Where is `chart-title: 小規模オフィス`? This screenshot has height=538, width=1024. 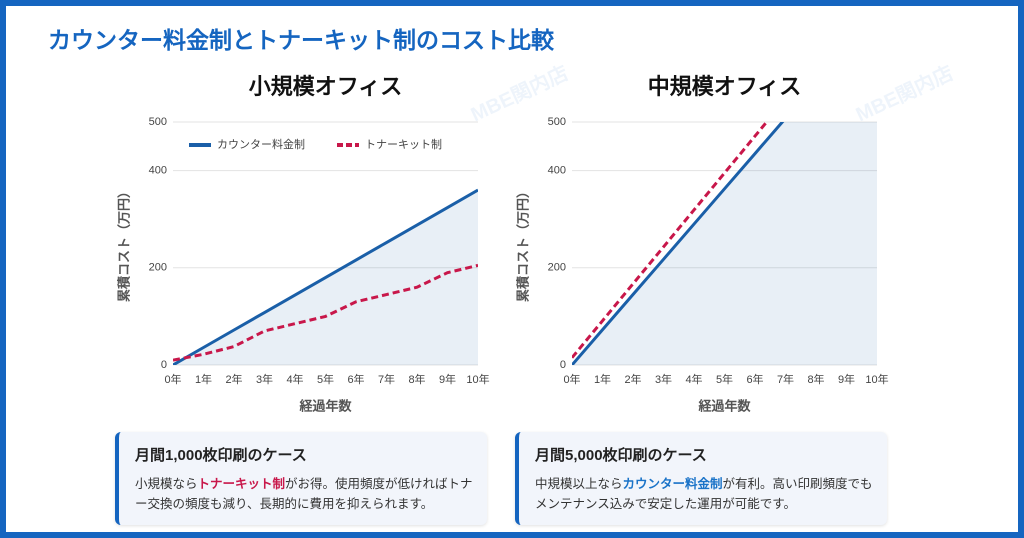 chart-title: 小規模オフィス is located at coordinates (326, 86).